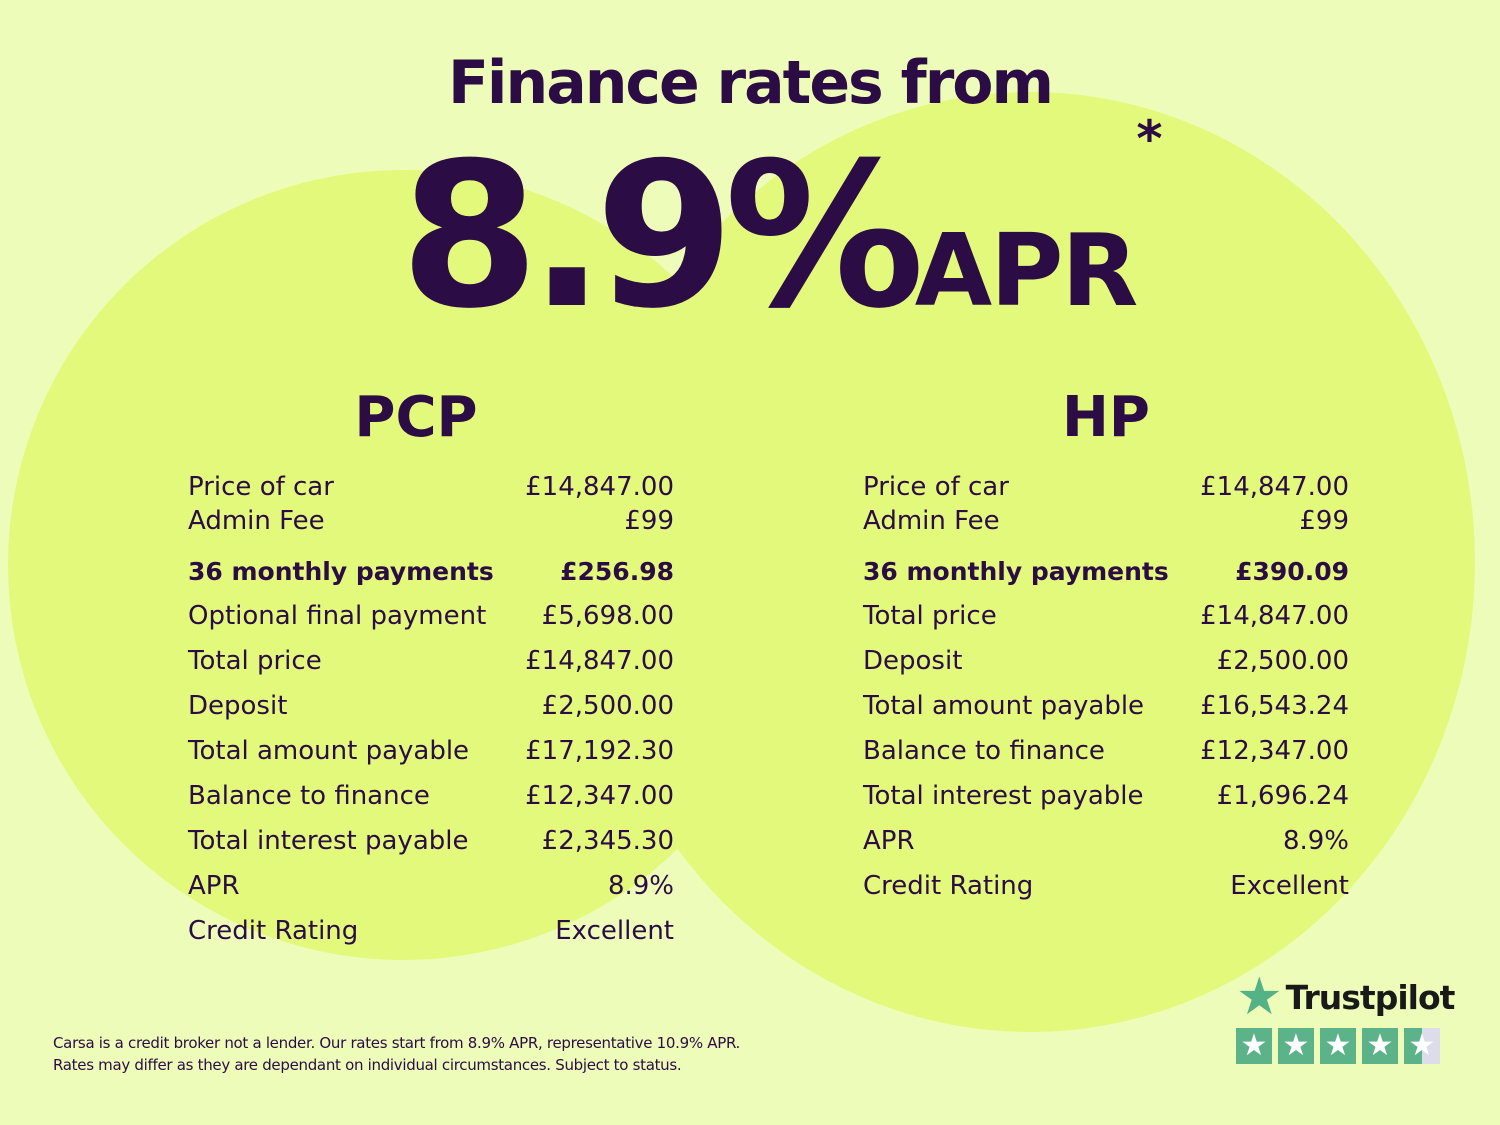  I want to click on row-value: £256.98, so click(617, 571).